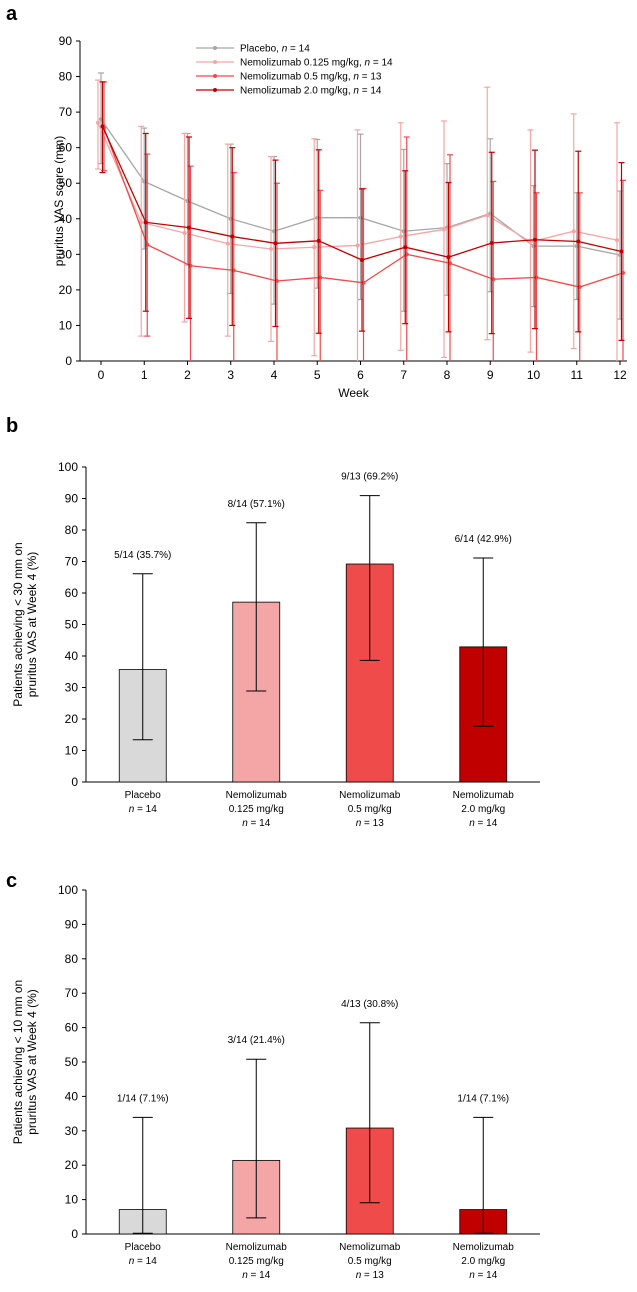 Image resolution: width=637 pixels, height=1292 pixels. What do you see at coordinates (317, 375) in the screenshot?
I see `x-tick-label: 5` at bounding box center [317, 375].